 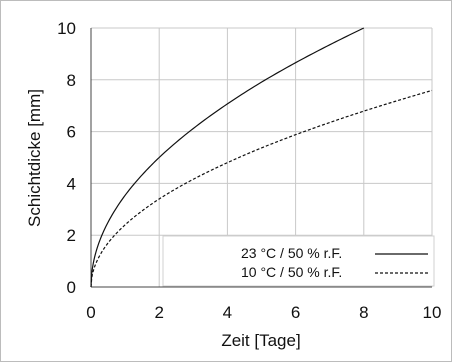 I want to click on y-tick-label: 4, so click(x=71, y=183).